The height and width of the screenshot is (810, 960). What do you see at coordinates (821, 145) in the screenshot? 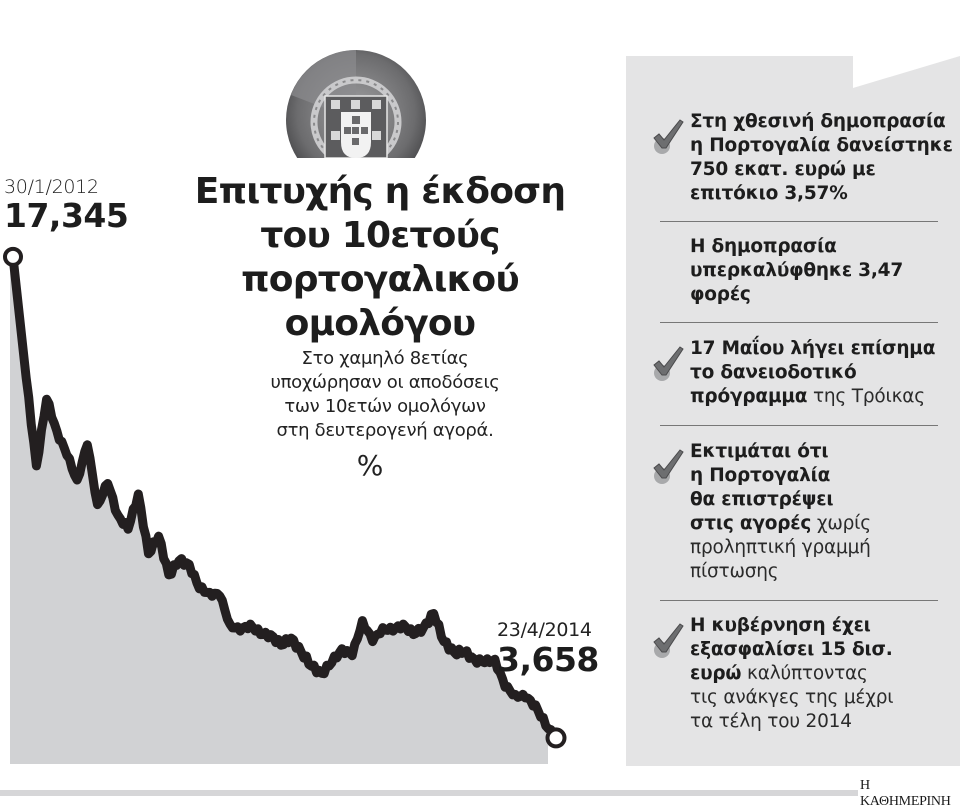
I see `panel-item-line: η Πορτογαλία δανείστηκε` at bounding box center [821, 145].